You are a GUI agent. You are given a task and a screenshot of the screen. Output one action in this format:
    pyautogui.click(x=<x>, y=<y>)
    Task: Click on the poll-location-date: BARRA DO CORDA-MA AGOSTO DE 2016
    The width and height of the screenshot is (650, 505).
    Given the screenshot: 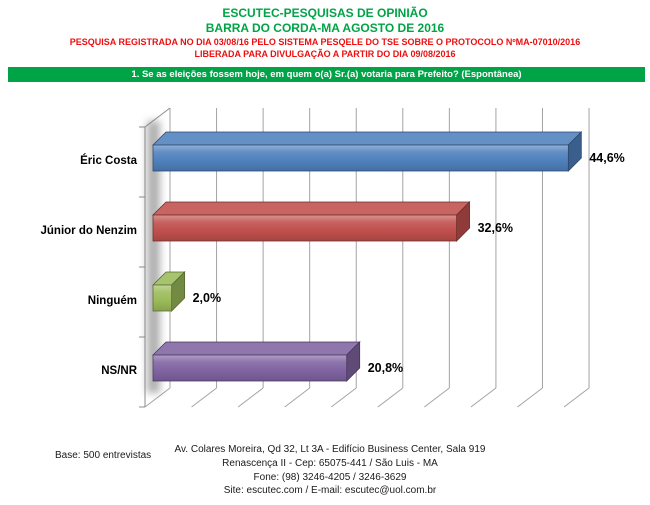 What is the action you would take?
    pyautogui.click(x=325, y=28)
    